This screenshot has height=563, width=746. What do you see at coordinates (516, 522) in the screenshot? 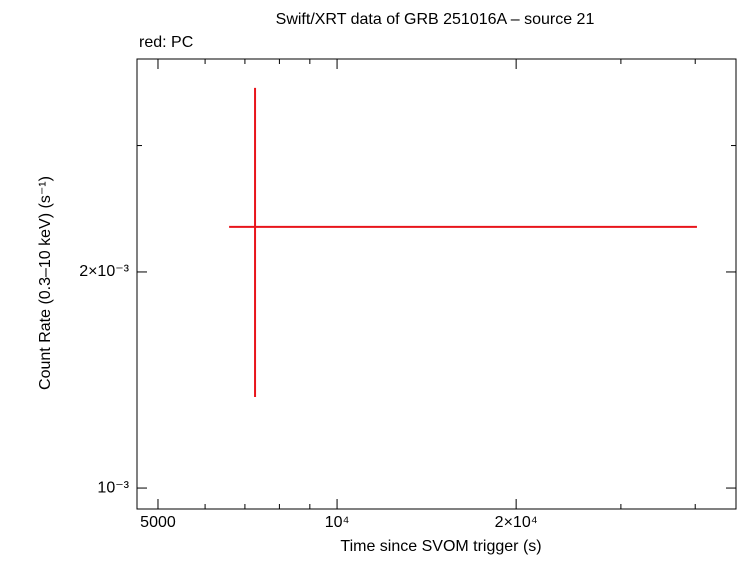
I see `x-tick-label: 2×10⁴` at bounding box center [516, 522].